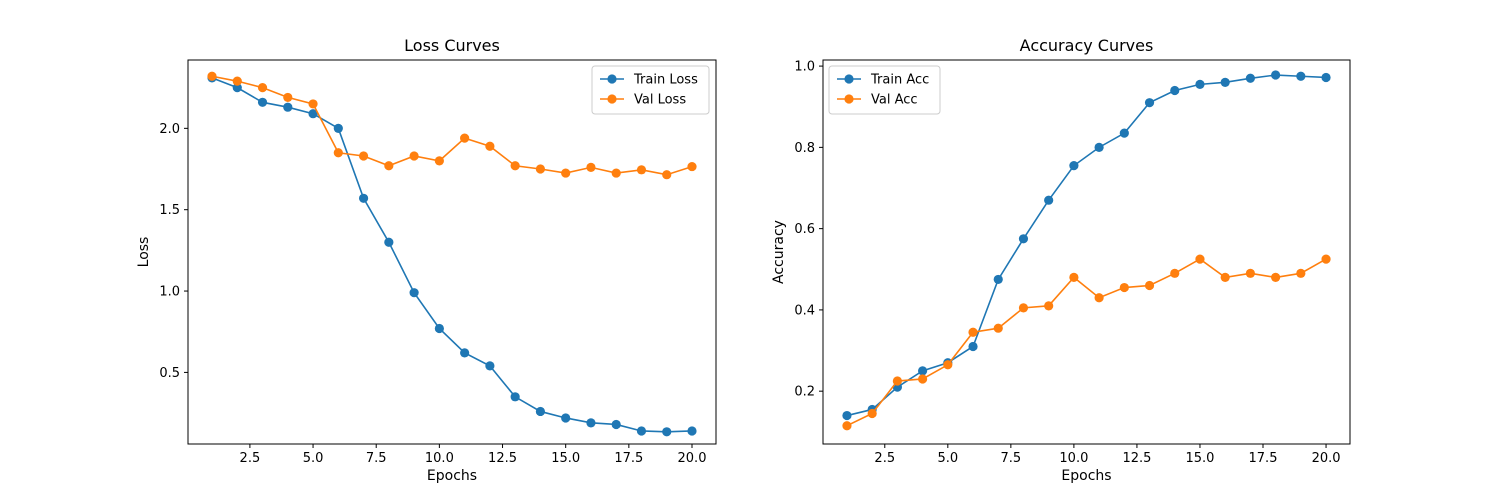 The image size is (1500, 500). Describe the element at coordinates (169, 129) in the screenshot. I see `y-tick-label: 2.0` at that location.